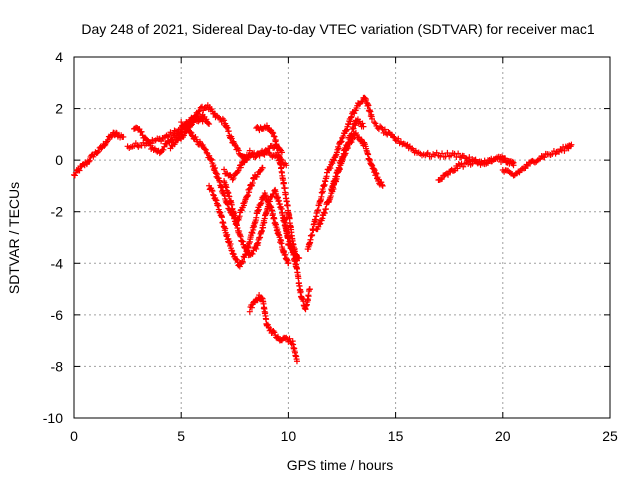  I want to click on y-tick-label: -6, so click(57, 315).